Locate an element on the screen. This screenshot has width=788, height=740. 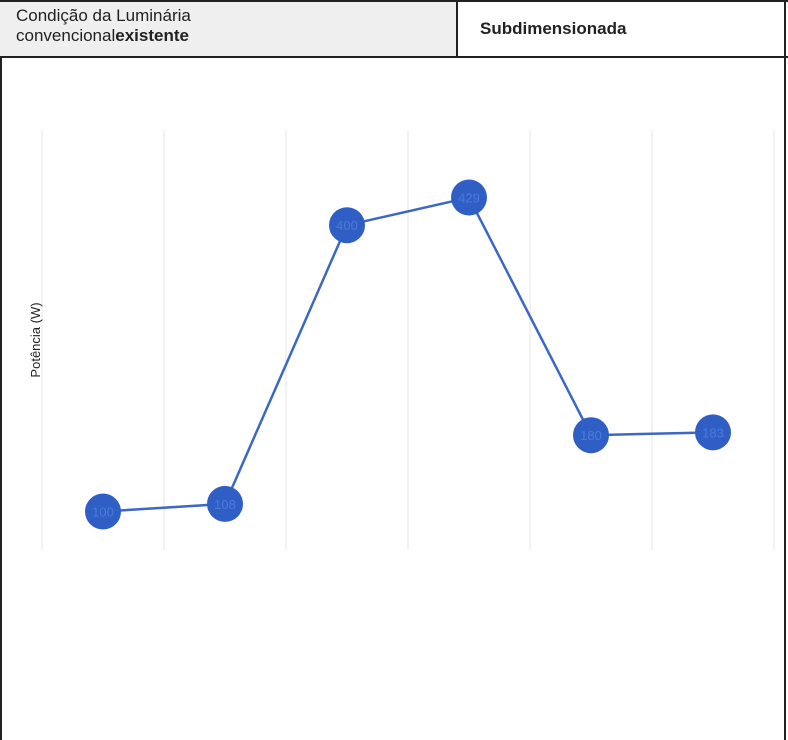
y-axis-label: Potência (W) is located at coordinates (35, 339).